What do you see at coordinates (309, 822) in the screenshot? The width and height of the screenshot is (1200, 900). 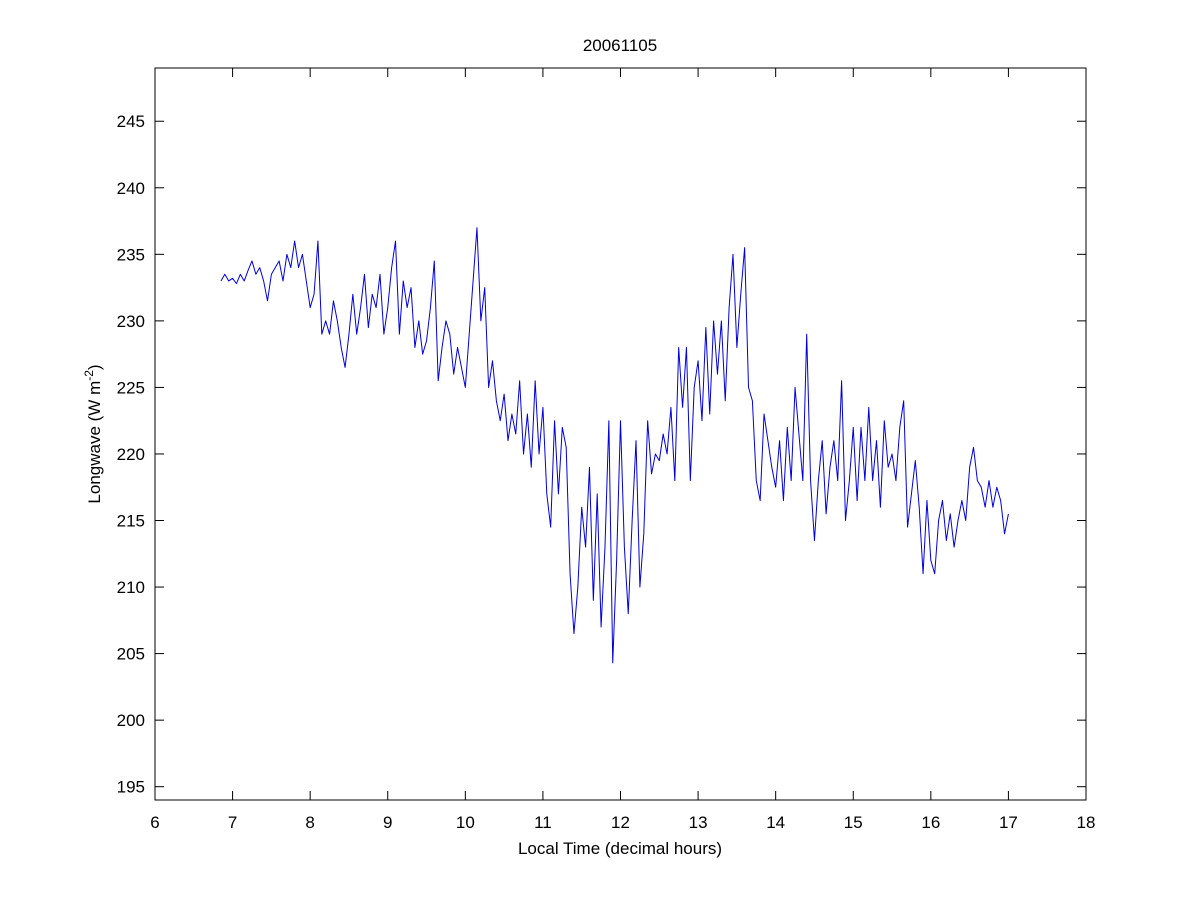 I see `x-tick-label: 8` at bounding box center [309, 822].